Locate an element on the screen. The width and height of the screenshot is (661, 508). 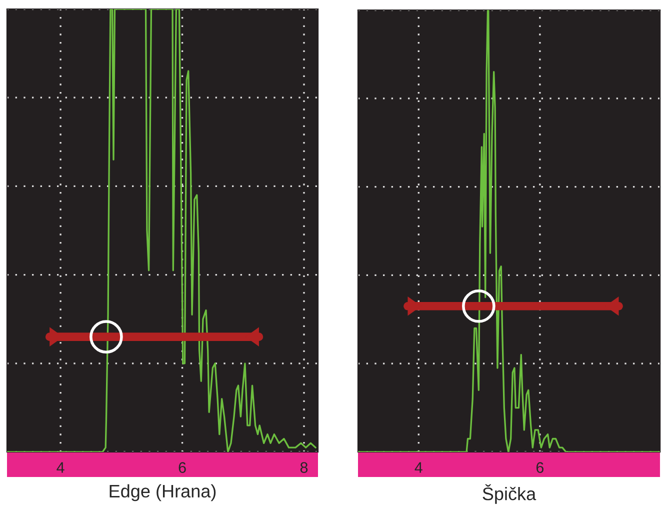
x-tick-label: 8 is located at coordinates (304, 467).